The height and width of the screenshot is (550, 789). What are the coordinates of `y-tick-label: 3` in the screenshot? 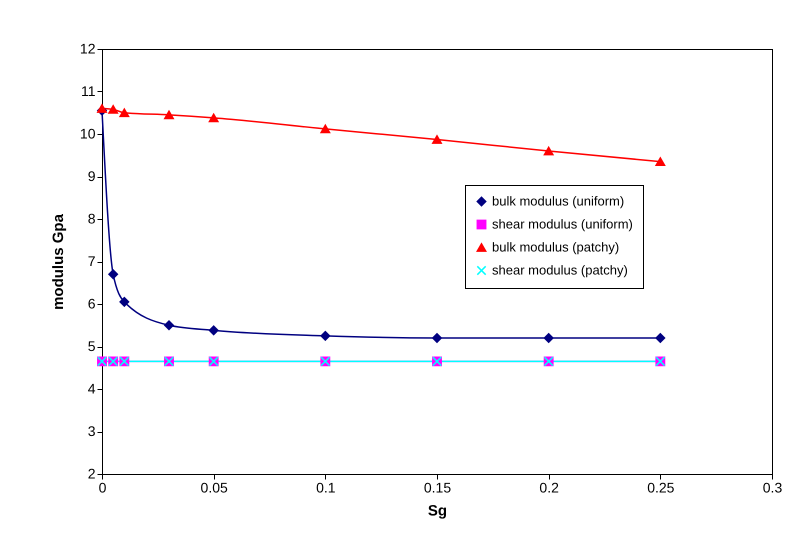 It's located at (92, 431).